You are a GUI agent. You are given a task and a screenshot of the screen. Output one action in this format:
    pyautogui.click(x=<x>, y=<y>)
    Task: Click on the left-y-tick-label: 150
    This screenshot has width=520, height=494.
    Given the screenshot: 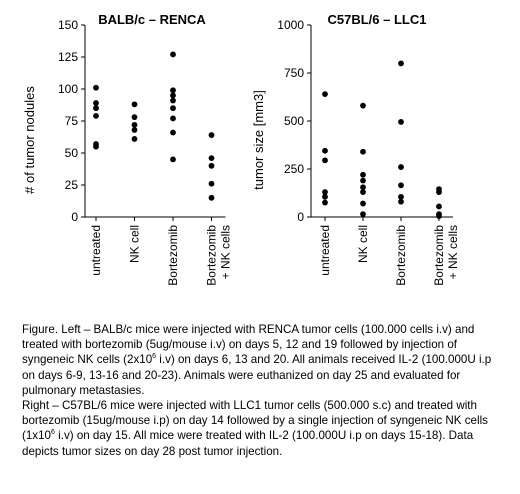 What is the action you would take?
    pyautogui.click(x=68, y=25)
    